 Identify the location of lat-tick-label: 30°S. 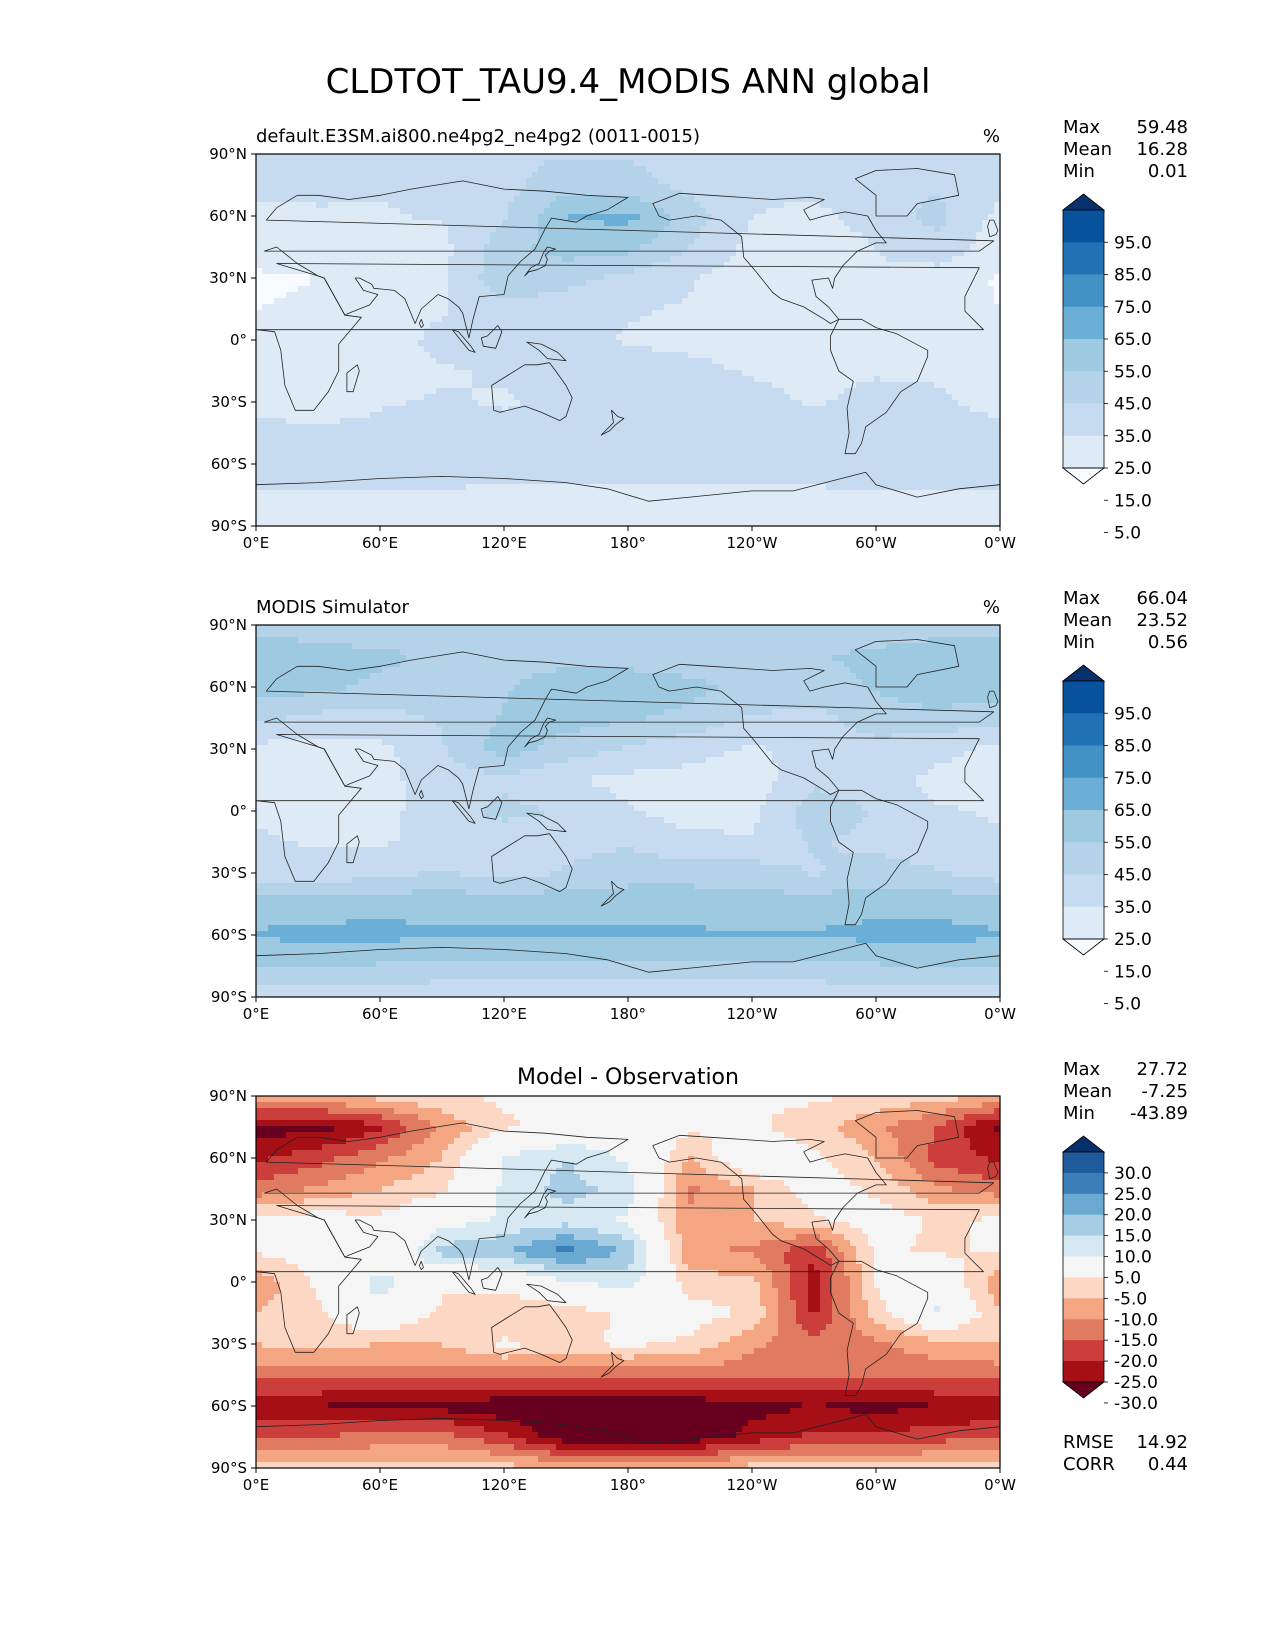
(229, 1344).